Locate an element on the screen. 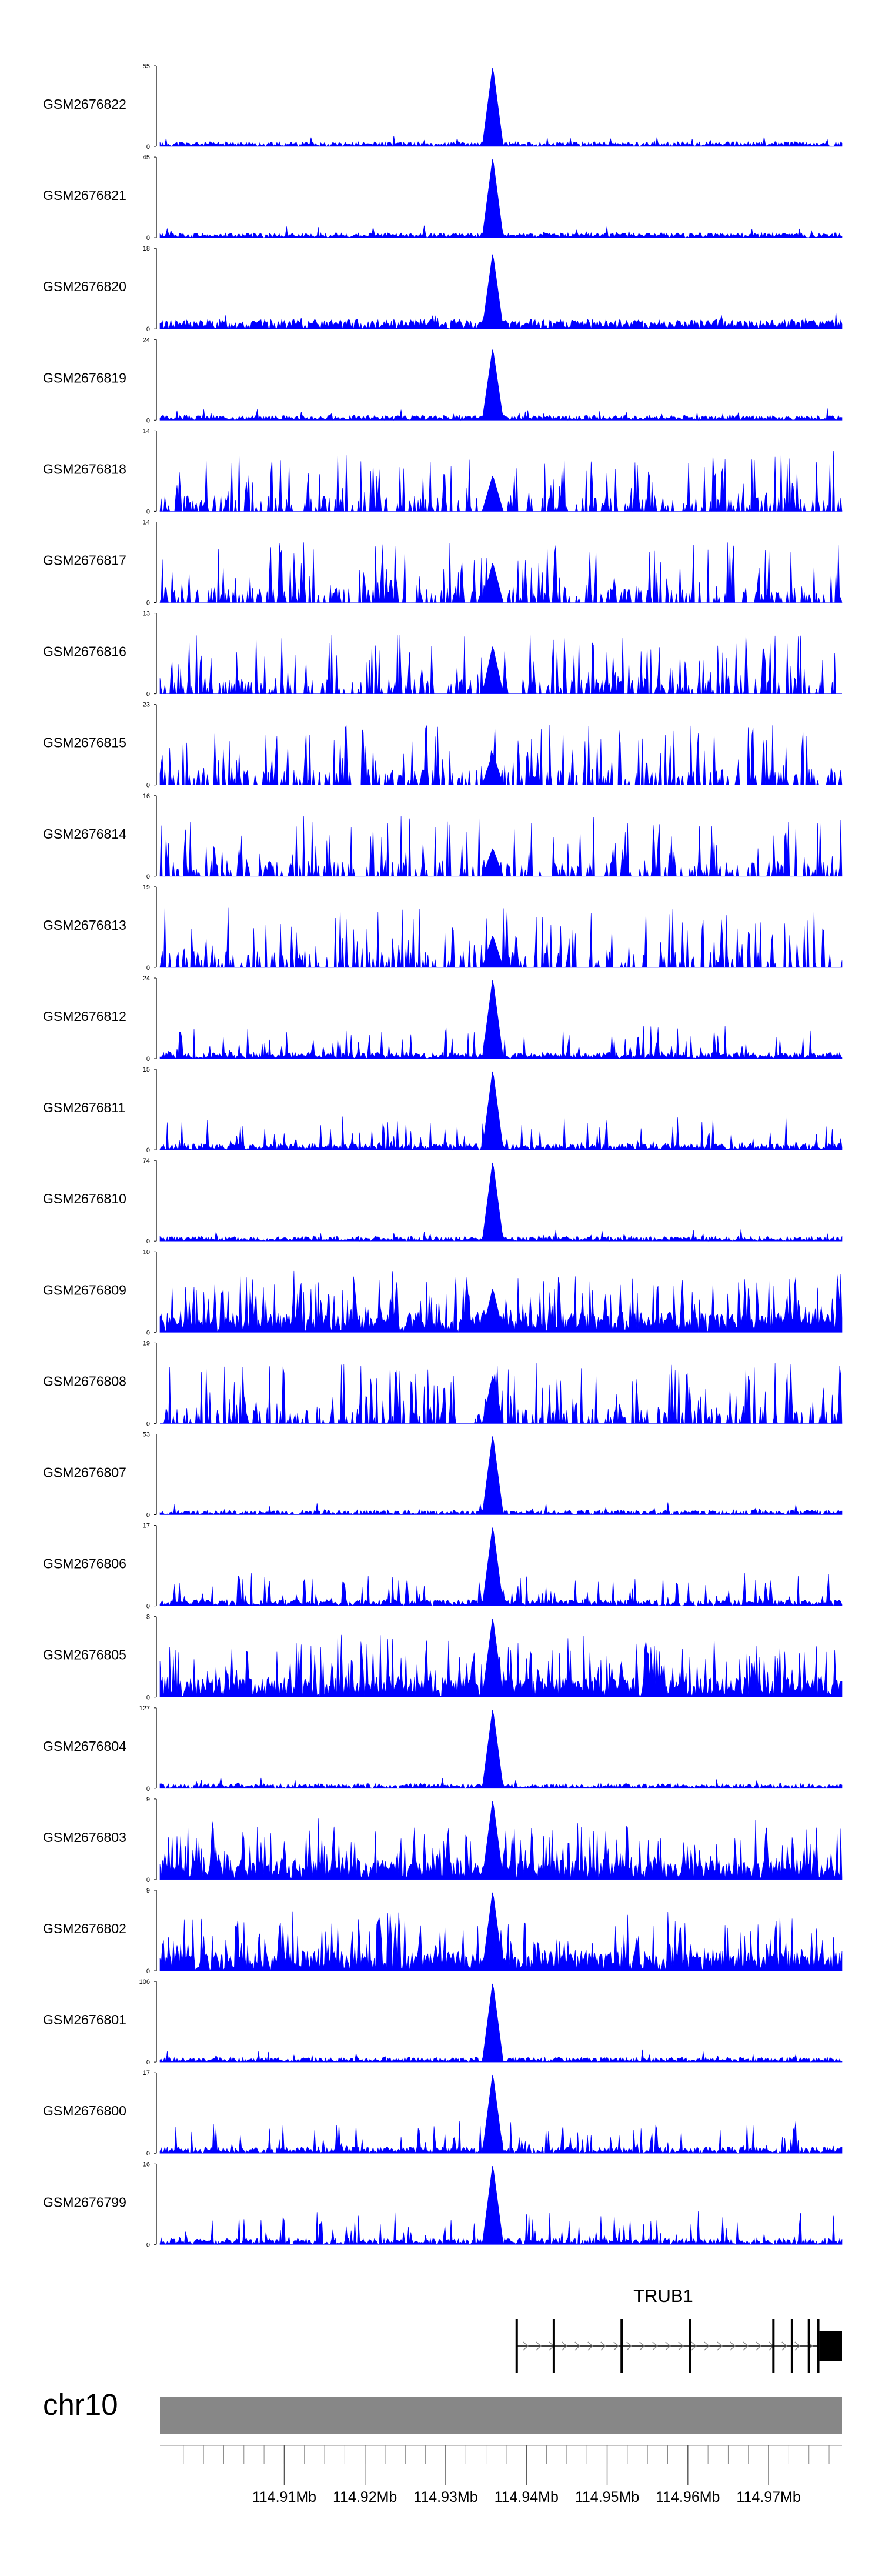  track-GSM2676820: GSM2676820 18 0 is located at coordinates (443, 289).